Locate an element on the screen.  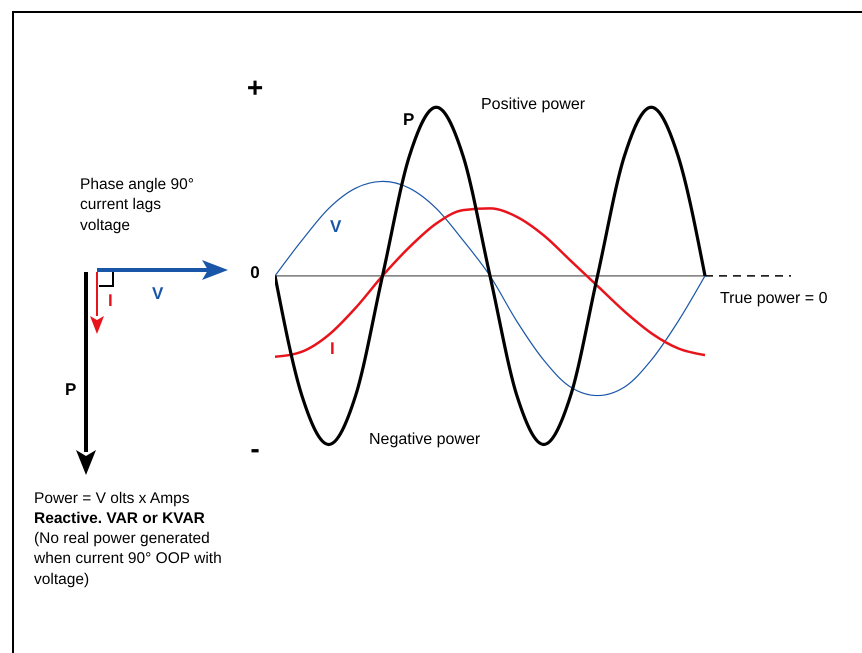
text: voltage is located at coordinates (105, 225).